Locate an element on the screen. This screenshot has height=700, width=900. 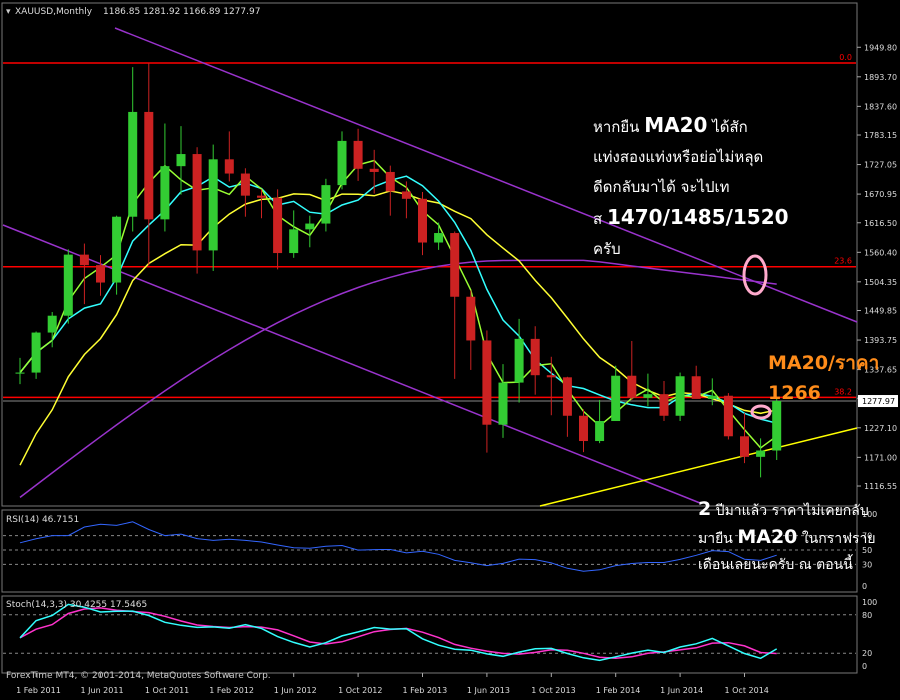
time-tick-label: 1 Feb 2011 is located at coordinates (38, 690).